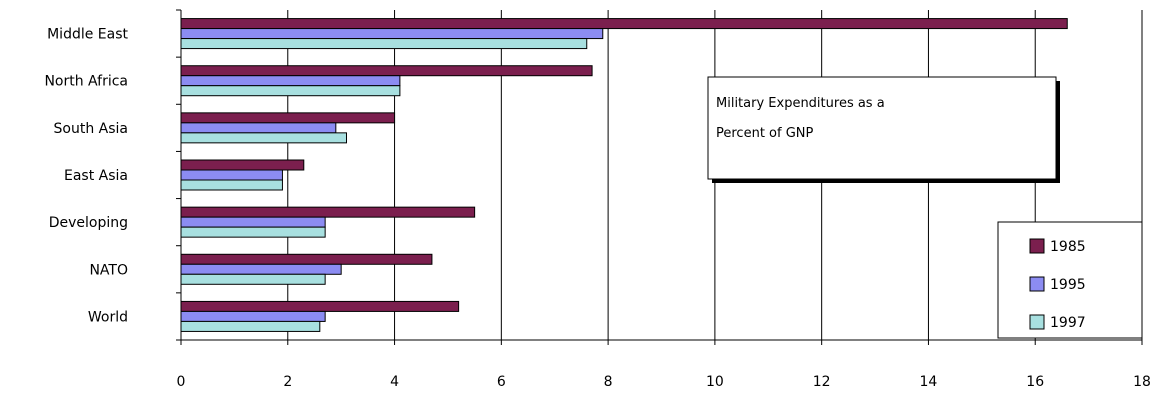 This screenshot has height=395, width=1150. I want to click on category-label-developing: Developing, so click(88, 223).